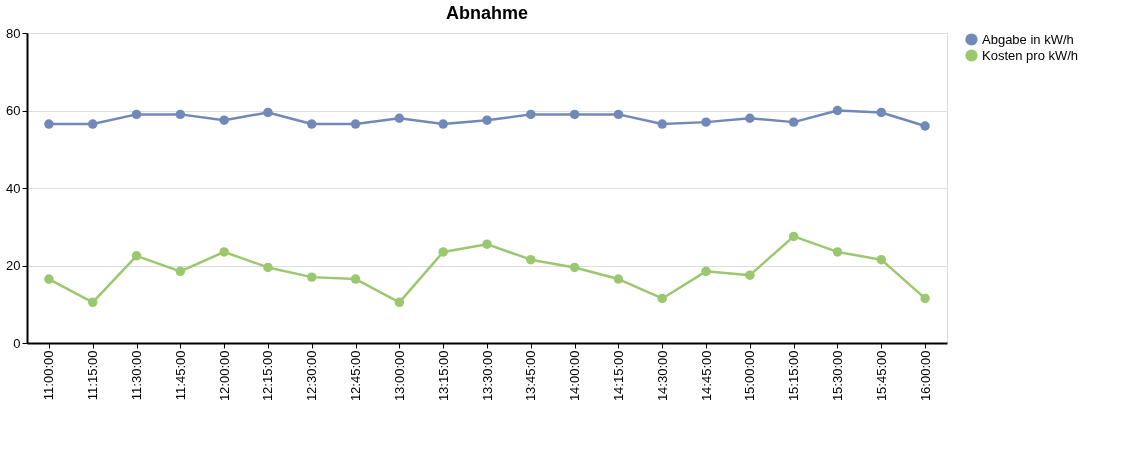  What do you see at coordinates (1028, 39) in the screenshot?
I see `legend-label: Abgabe in kW/h` at bounding box center [1028, 39].